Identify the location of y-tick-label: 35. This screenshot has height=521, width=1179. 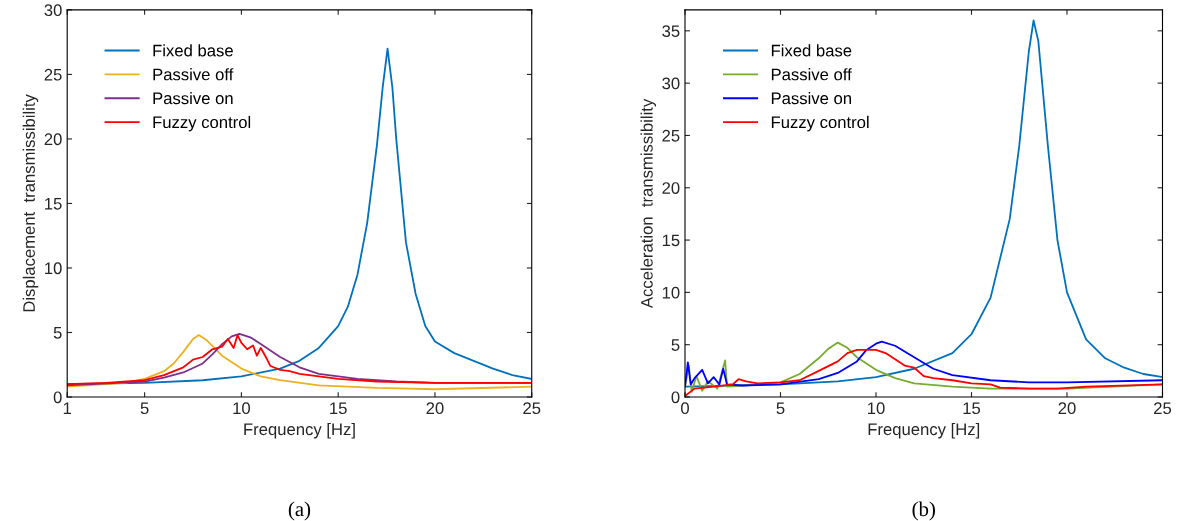
(671, 31).